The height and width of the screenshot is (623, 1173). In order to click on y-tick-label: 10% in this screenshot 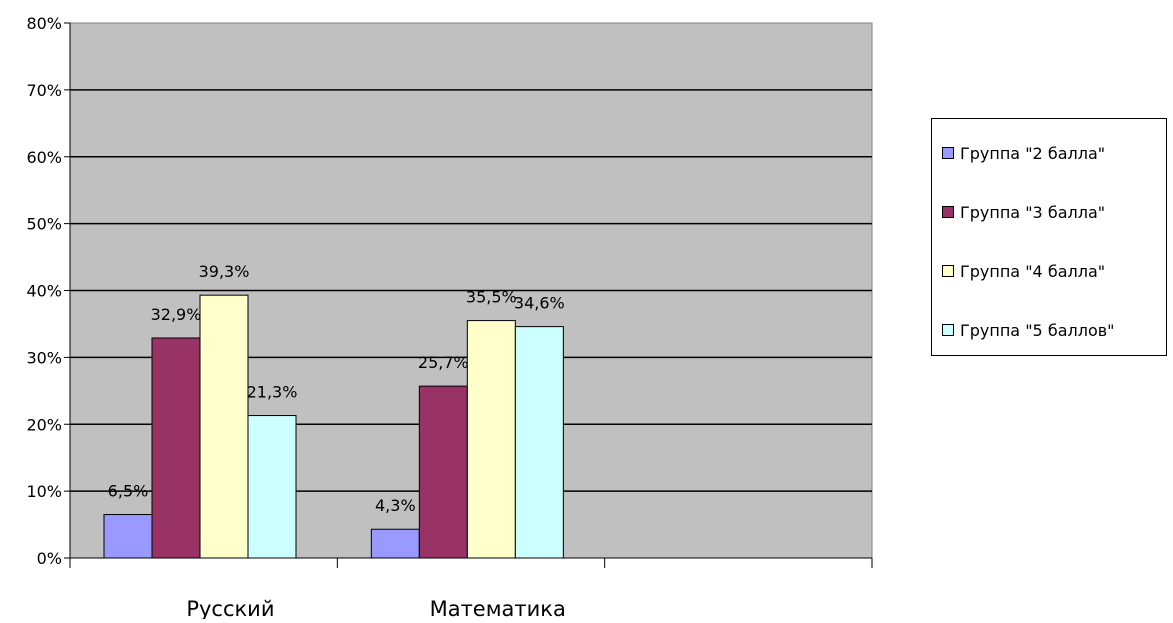, I will do `click(44, 491)`.